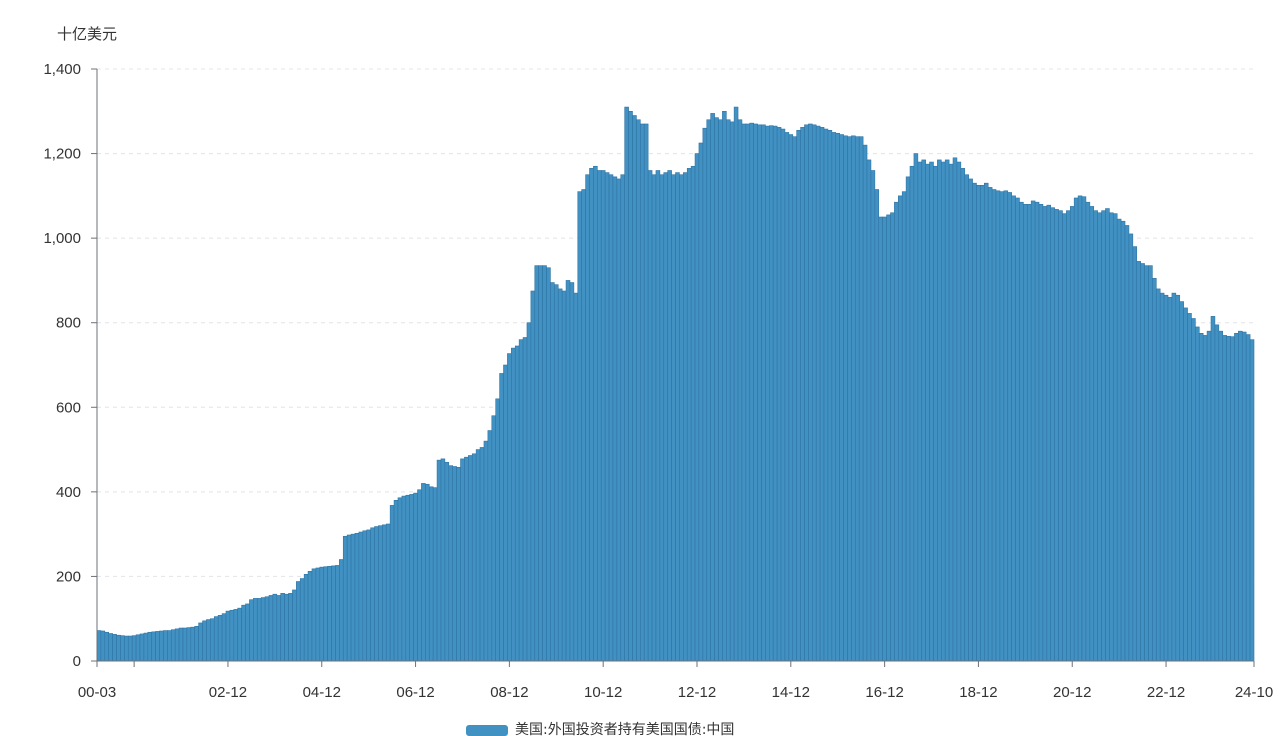 The width and height of the screenshot is (1280, 736). Describe the element at coordinates (1254, 692) in the screenshot. I see `x-tick-label: 24-10` at that location.